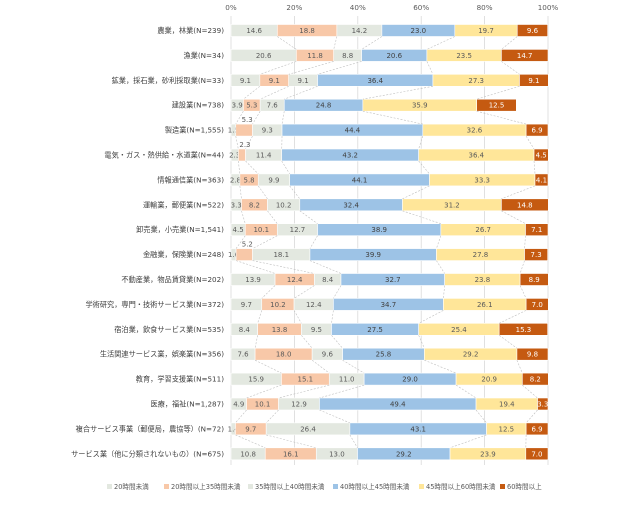  I want to click on data-label: 1.6, so click(234, 255).